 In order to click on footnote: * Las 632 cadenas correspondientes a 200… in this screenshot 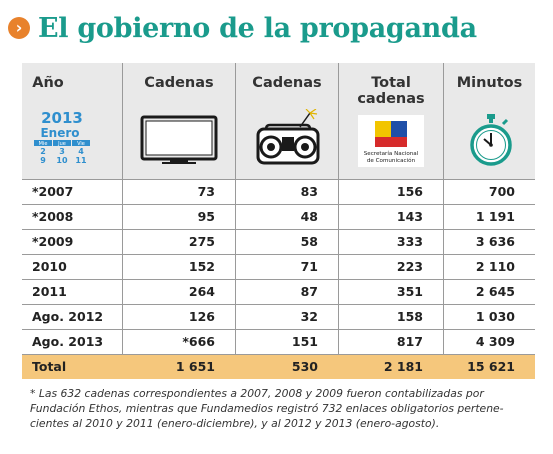, I will do `click(267, 408)`.